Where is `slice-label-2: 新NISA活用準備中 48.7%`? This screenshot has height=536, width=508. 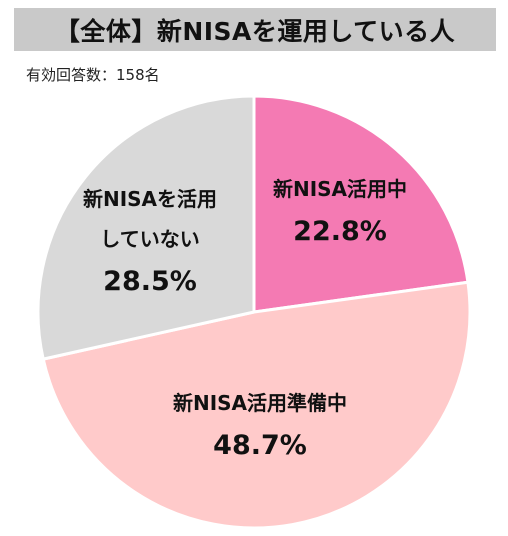 slice-label-2: 新NISA活用準備中 48.7% is located at coordinates (260, 426).